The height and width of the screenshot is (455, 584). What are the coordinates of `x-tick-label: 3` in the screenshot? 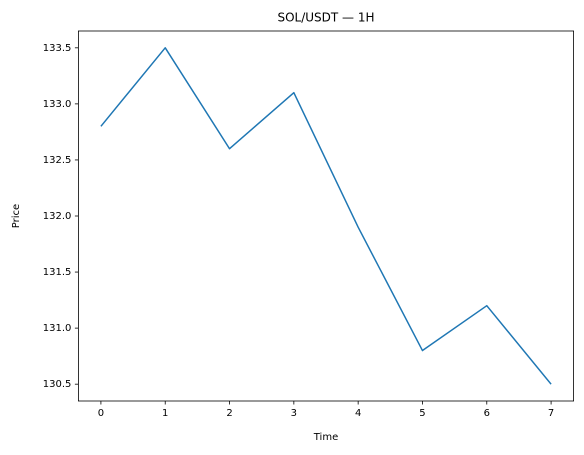 It's located at (294, 413).